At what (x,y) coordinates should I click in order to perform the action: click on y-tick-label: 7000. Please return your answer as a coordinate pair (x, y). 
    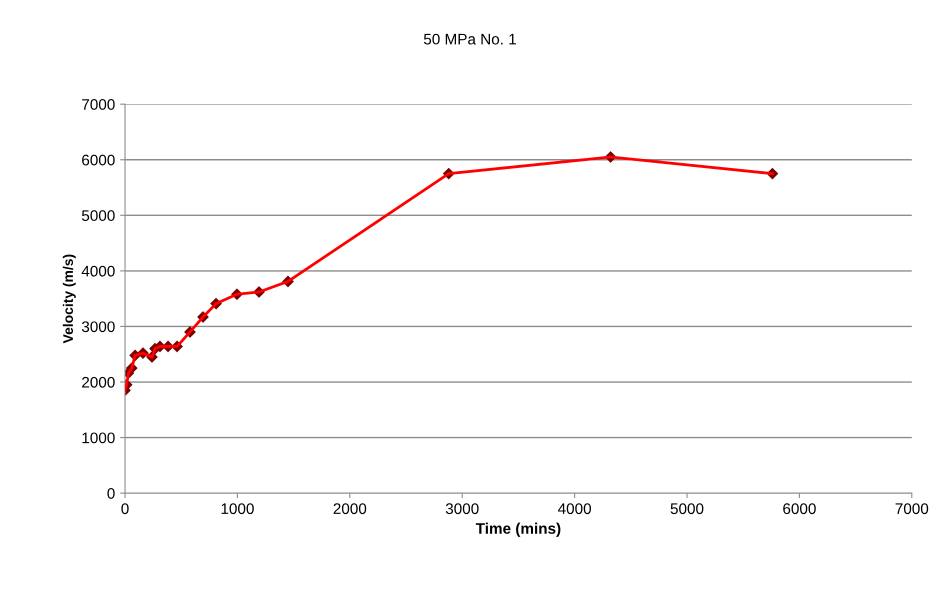
    Looking at the image, I should click on (98, 104).